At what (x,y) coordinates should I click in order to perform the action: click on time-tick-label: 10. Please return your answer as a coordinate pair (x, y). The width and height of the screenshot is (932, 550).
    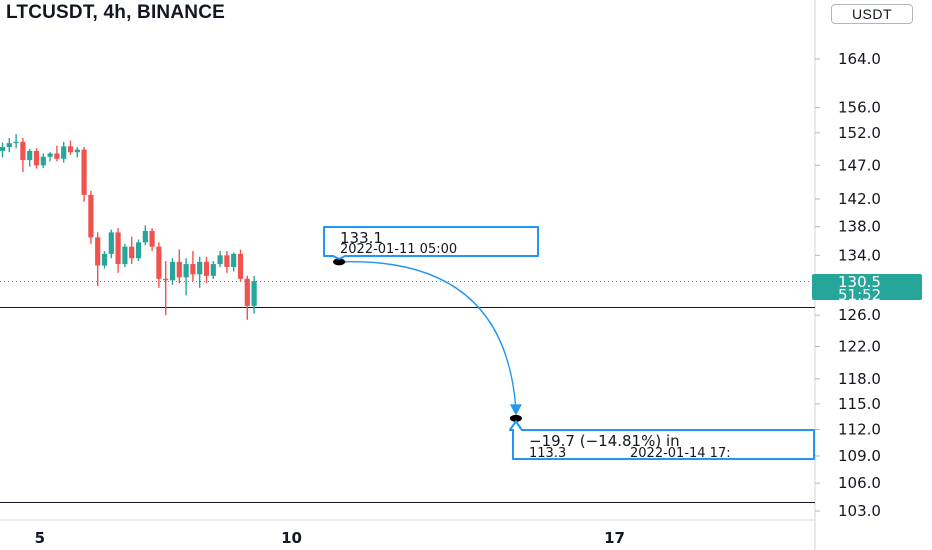
    Looking at the image, I should click on (291, 538).